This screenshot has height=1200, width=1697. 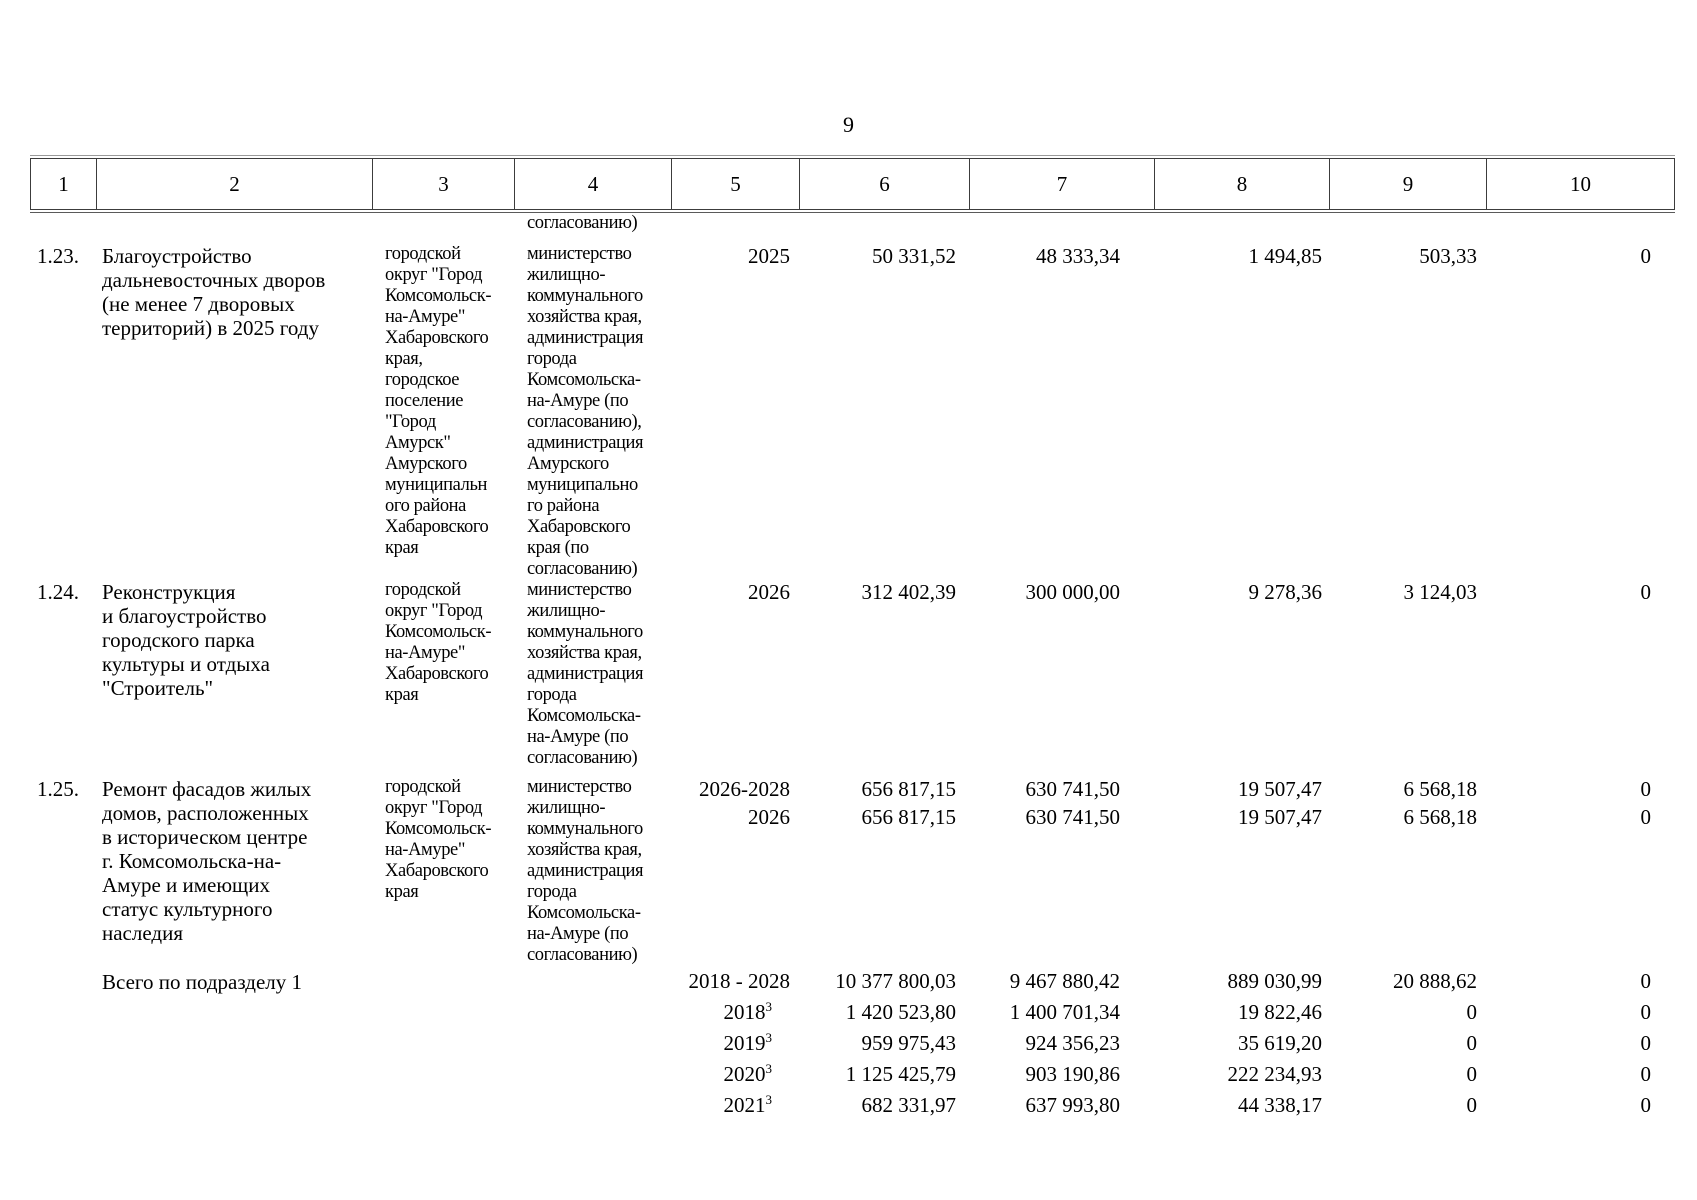 What do you see at coordinates (900, 1074) in the screenshot?
I see `subtotal-total: 1 125 425,79` at bounding box center [900, 1074].